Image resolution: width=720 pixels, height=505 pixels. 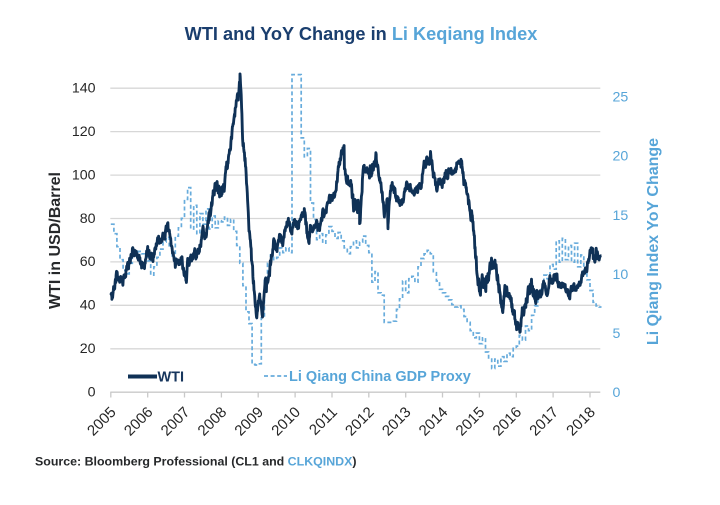 What do you see at coordinates (88, 262) in the screenshot?
I see `svg-text: 60` at bounding box center [88, 262].